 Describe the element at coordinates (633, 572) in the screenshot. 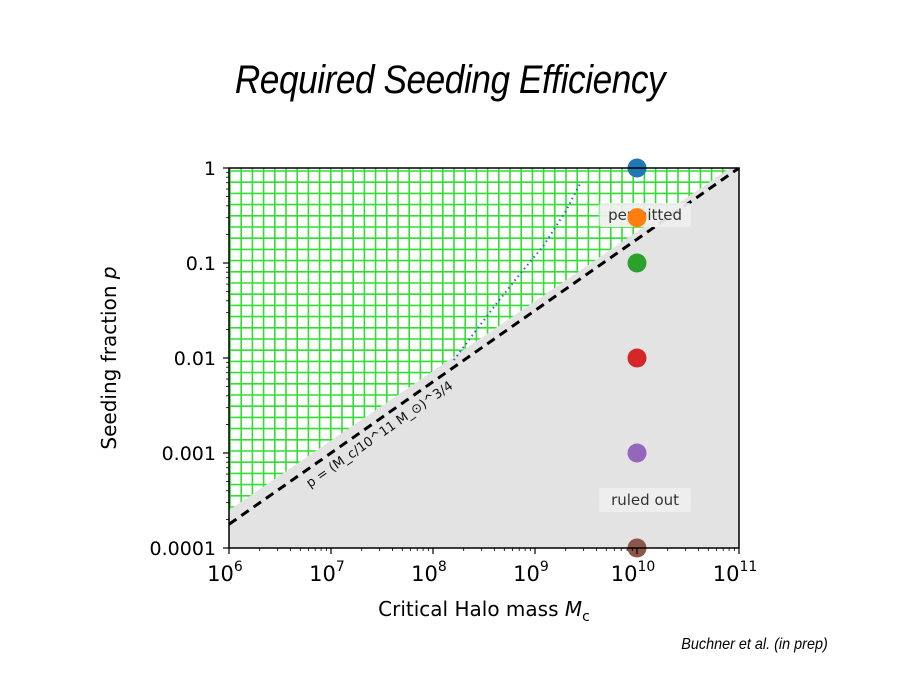

I see `x-tick-label: 10¹⁰` at that location.